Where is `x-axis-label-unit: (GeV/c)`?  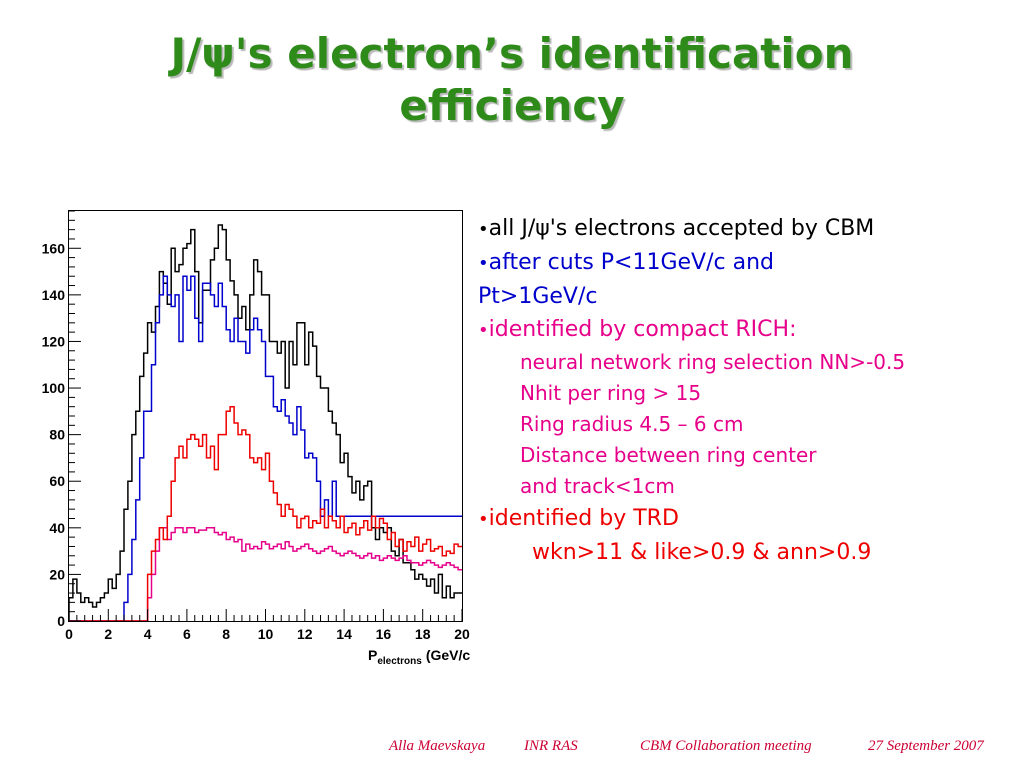 x-axis-label-unit: (GeV/c) is located at coordinates (448, 655).